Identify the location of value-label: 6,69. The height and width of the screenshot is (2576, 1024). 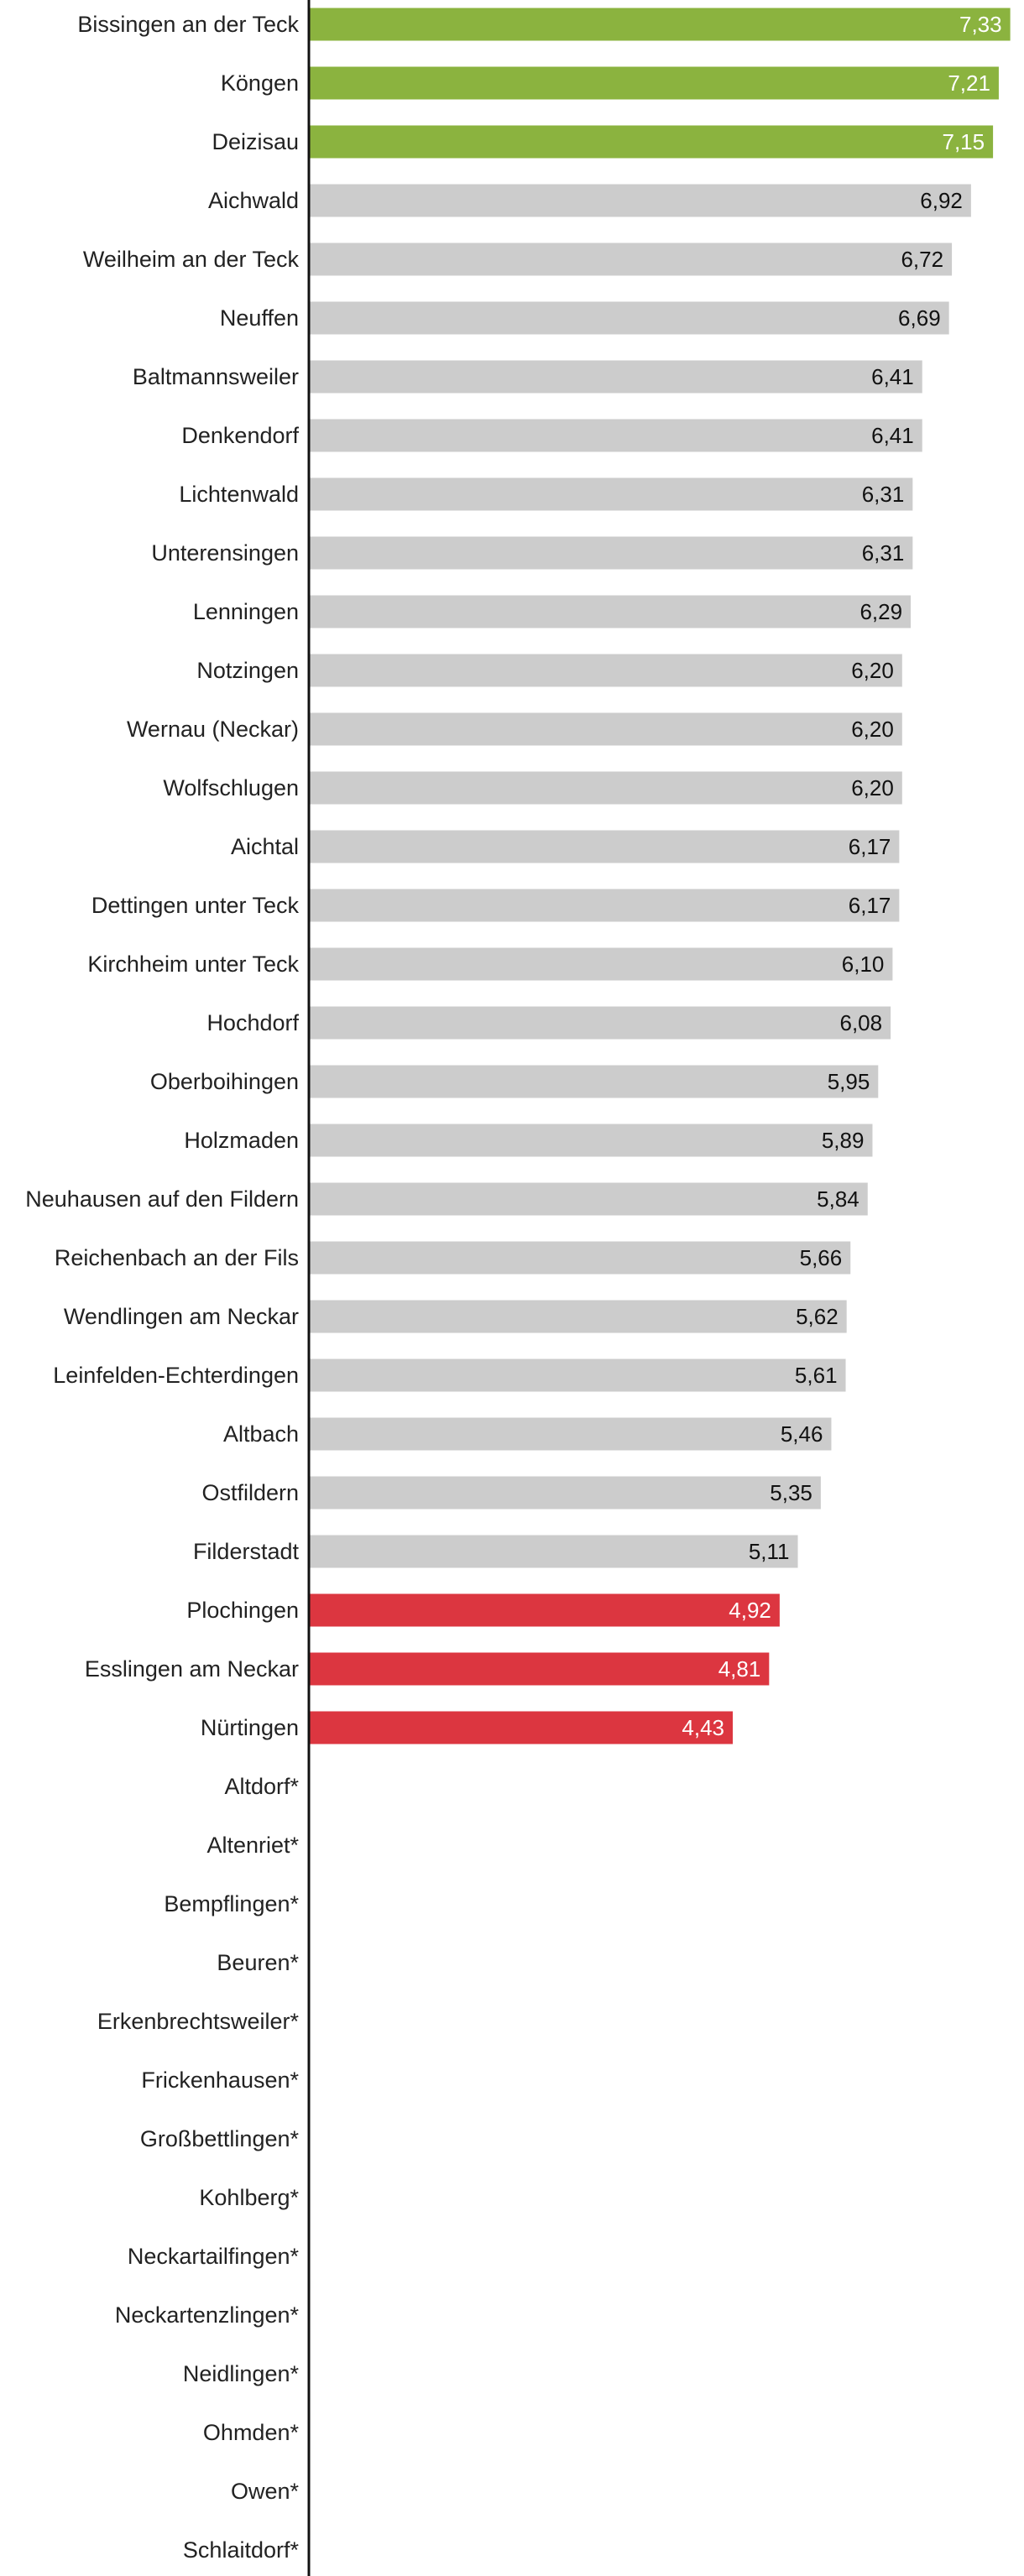
(919, 318).